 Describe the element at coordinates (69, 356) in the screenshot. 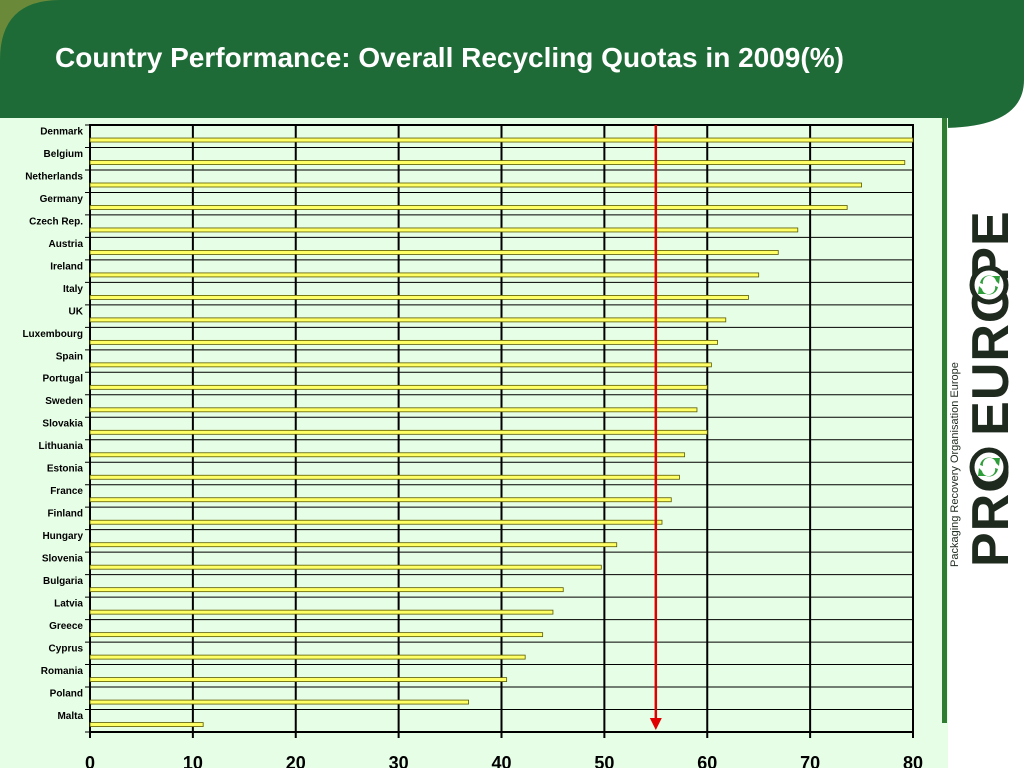

I see `category-label-spain: Spain` at that location.